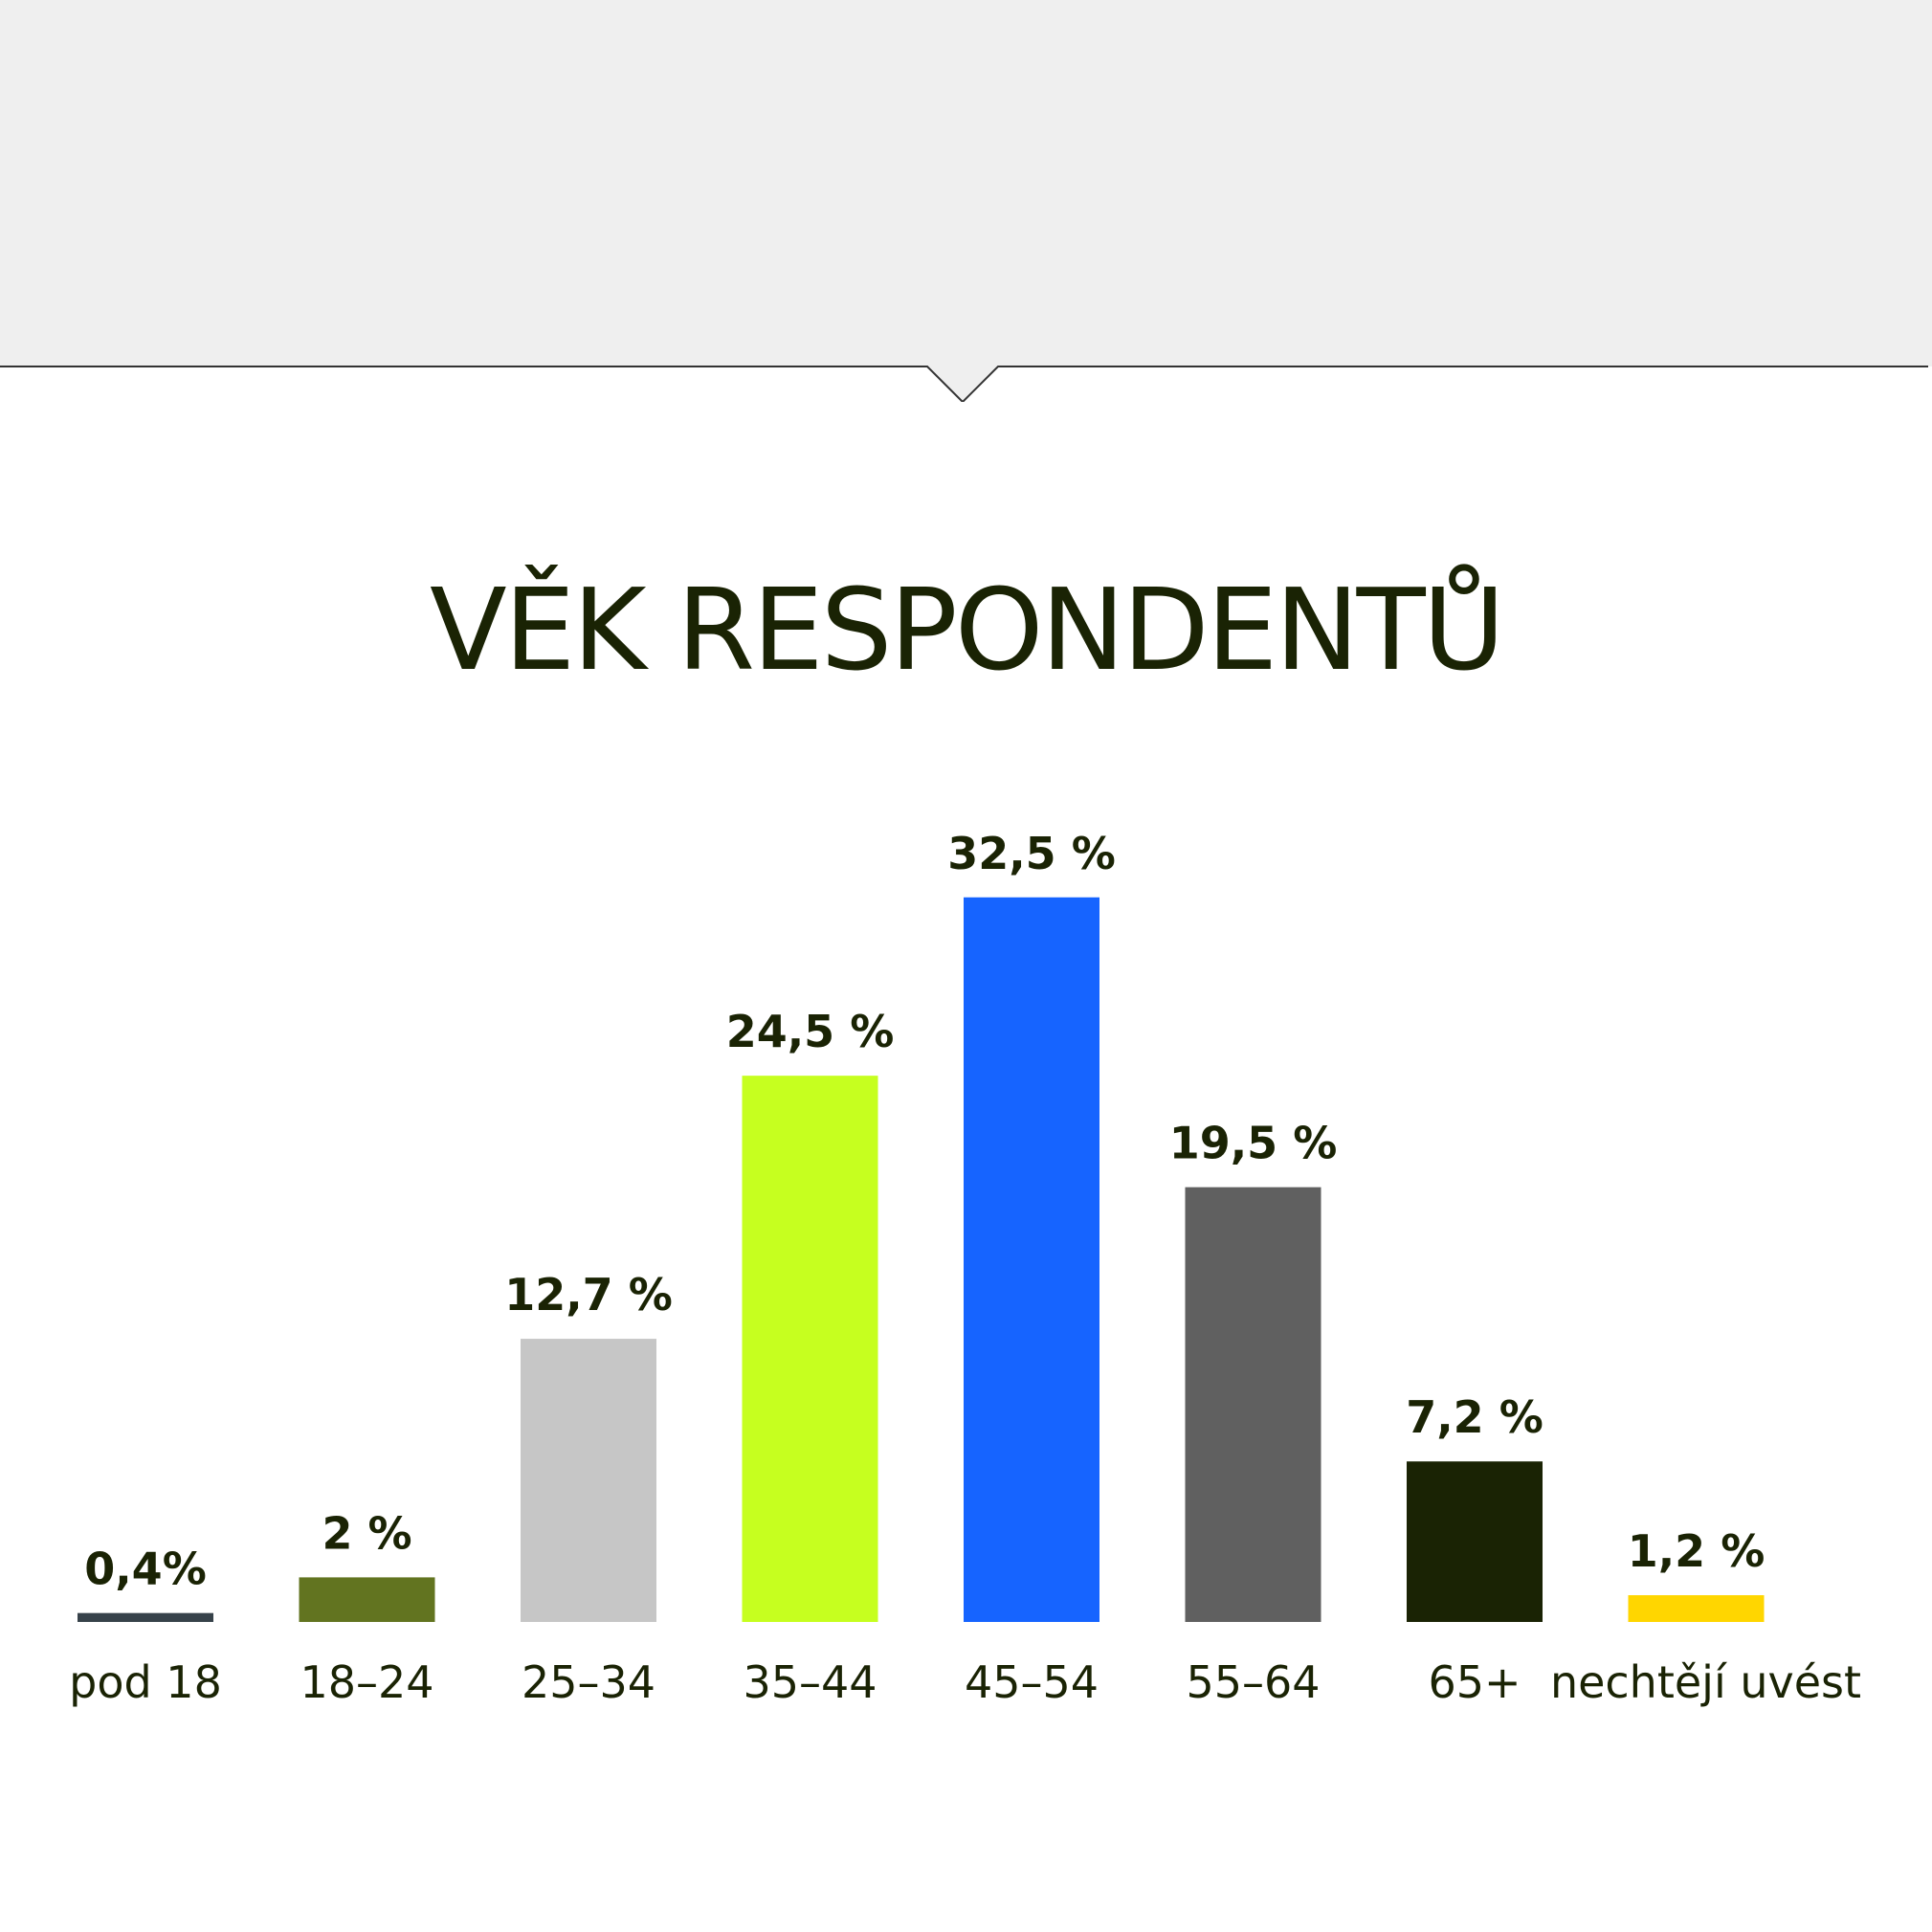 Image resolution: width=1932 pixels, height=1932 pixels. Describe the element at coordinates (1253, 1143) in the screenshot. I see `value-label-6: 19,5 %` at that location.